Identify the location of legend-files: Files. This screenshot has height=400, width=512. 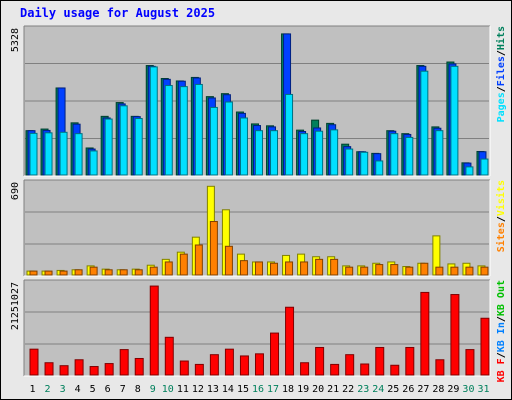
(501, 71).